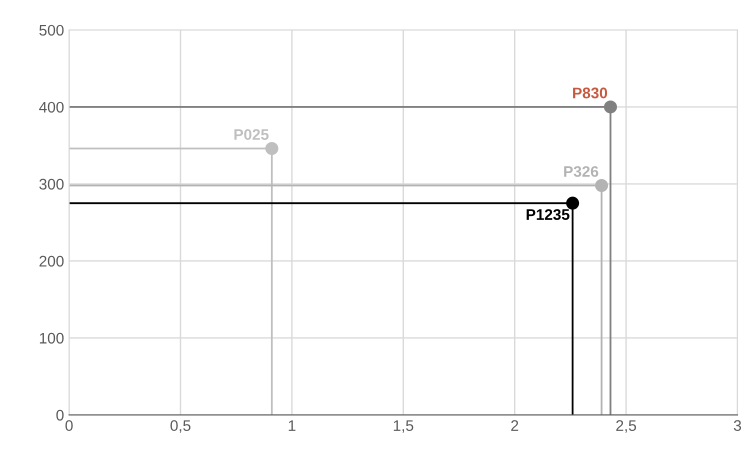 The width and height of the screenshot is (751, 461). Describe the element at coordinates (251, 134) in the screenshot. I see `series-label: P025` at that location.